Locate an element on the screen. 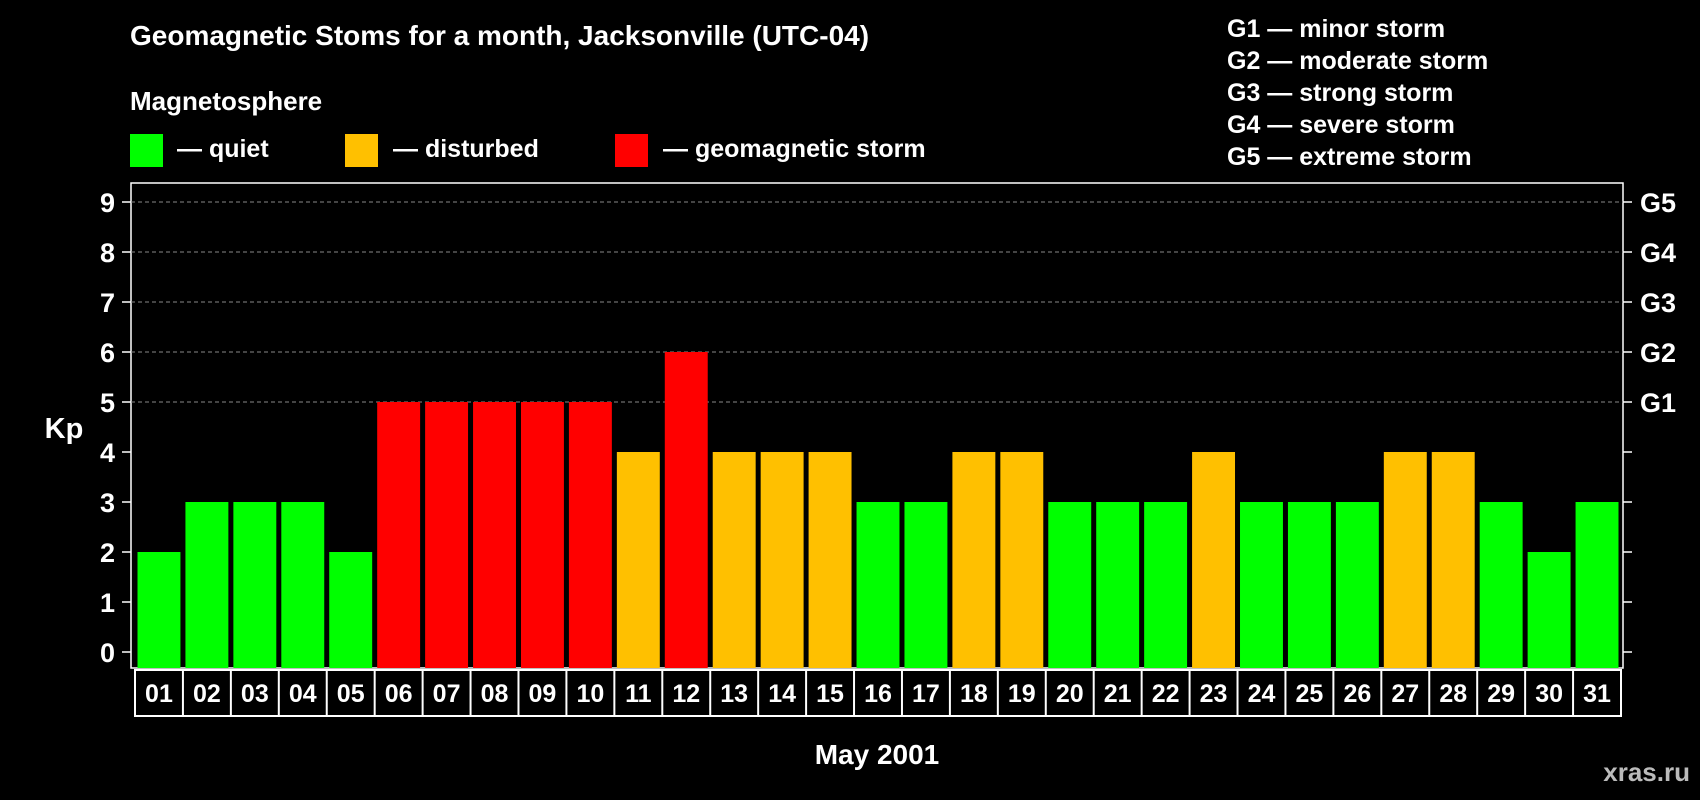 The image size is (1700, 800). g-legend-g1: G1 — minor storm is located at coordinates (1336, 29).